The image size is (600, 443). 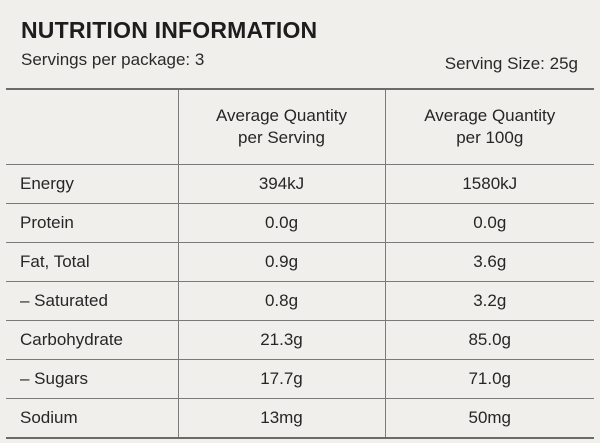 What do you see at coordinates (92, 418) in the screenshot?
I see `nutrient-label: Sodium` at bounding box center [92, 418].